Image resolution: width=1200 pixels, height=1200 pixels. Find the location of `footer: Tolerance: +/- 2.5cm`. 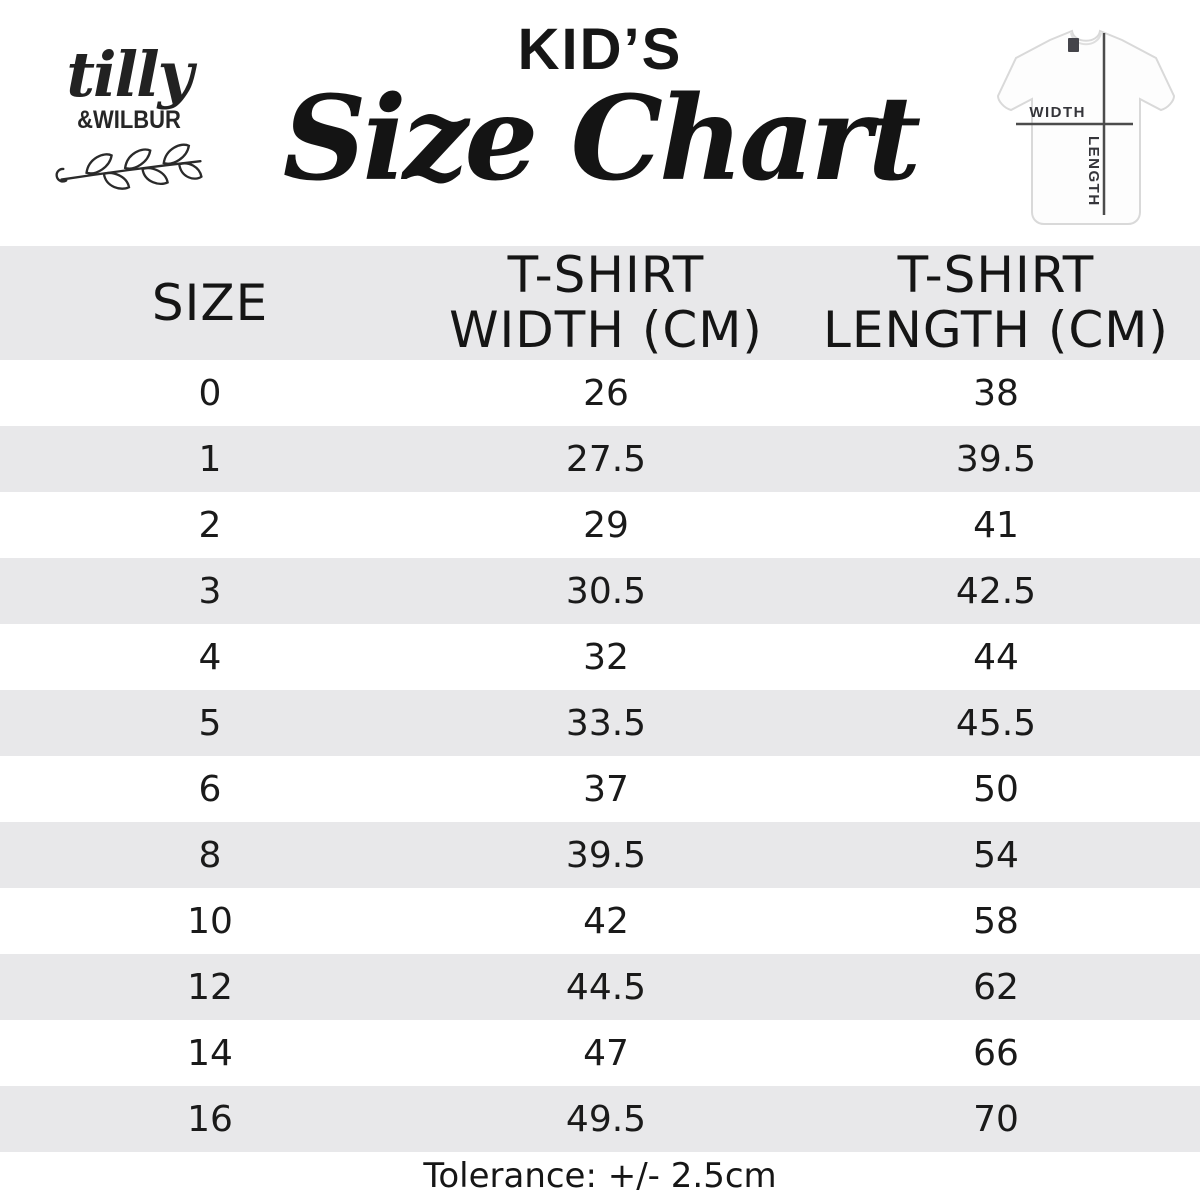

footer: Tolerance: +/- 2.5cm is located at coordinates (600, 1176).